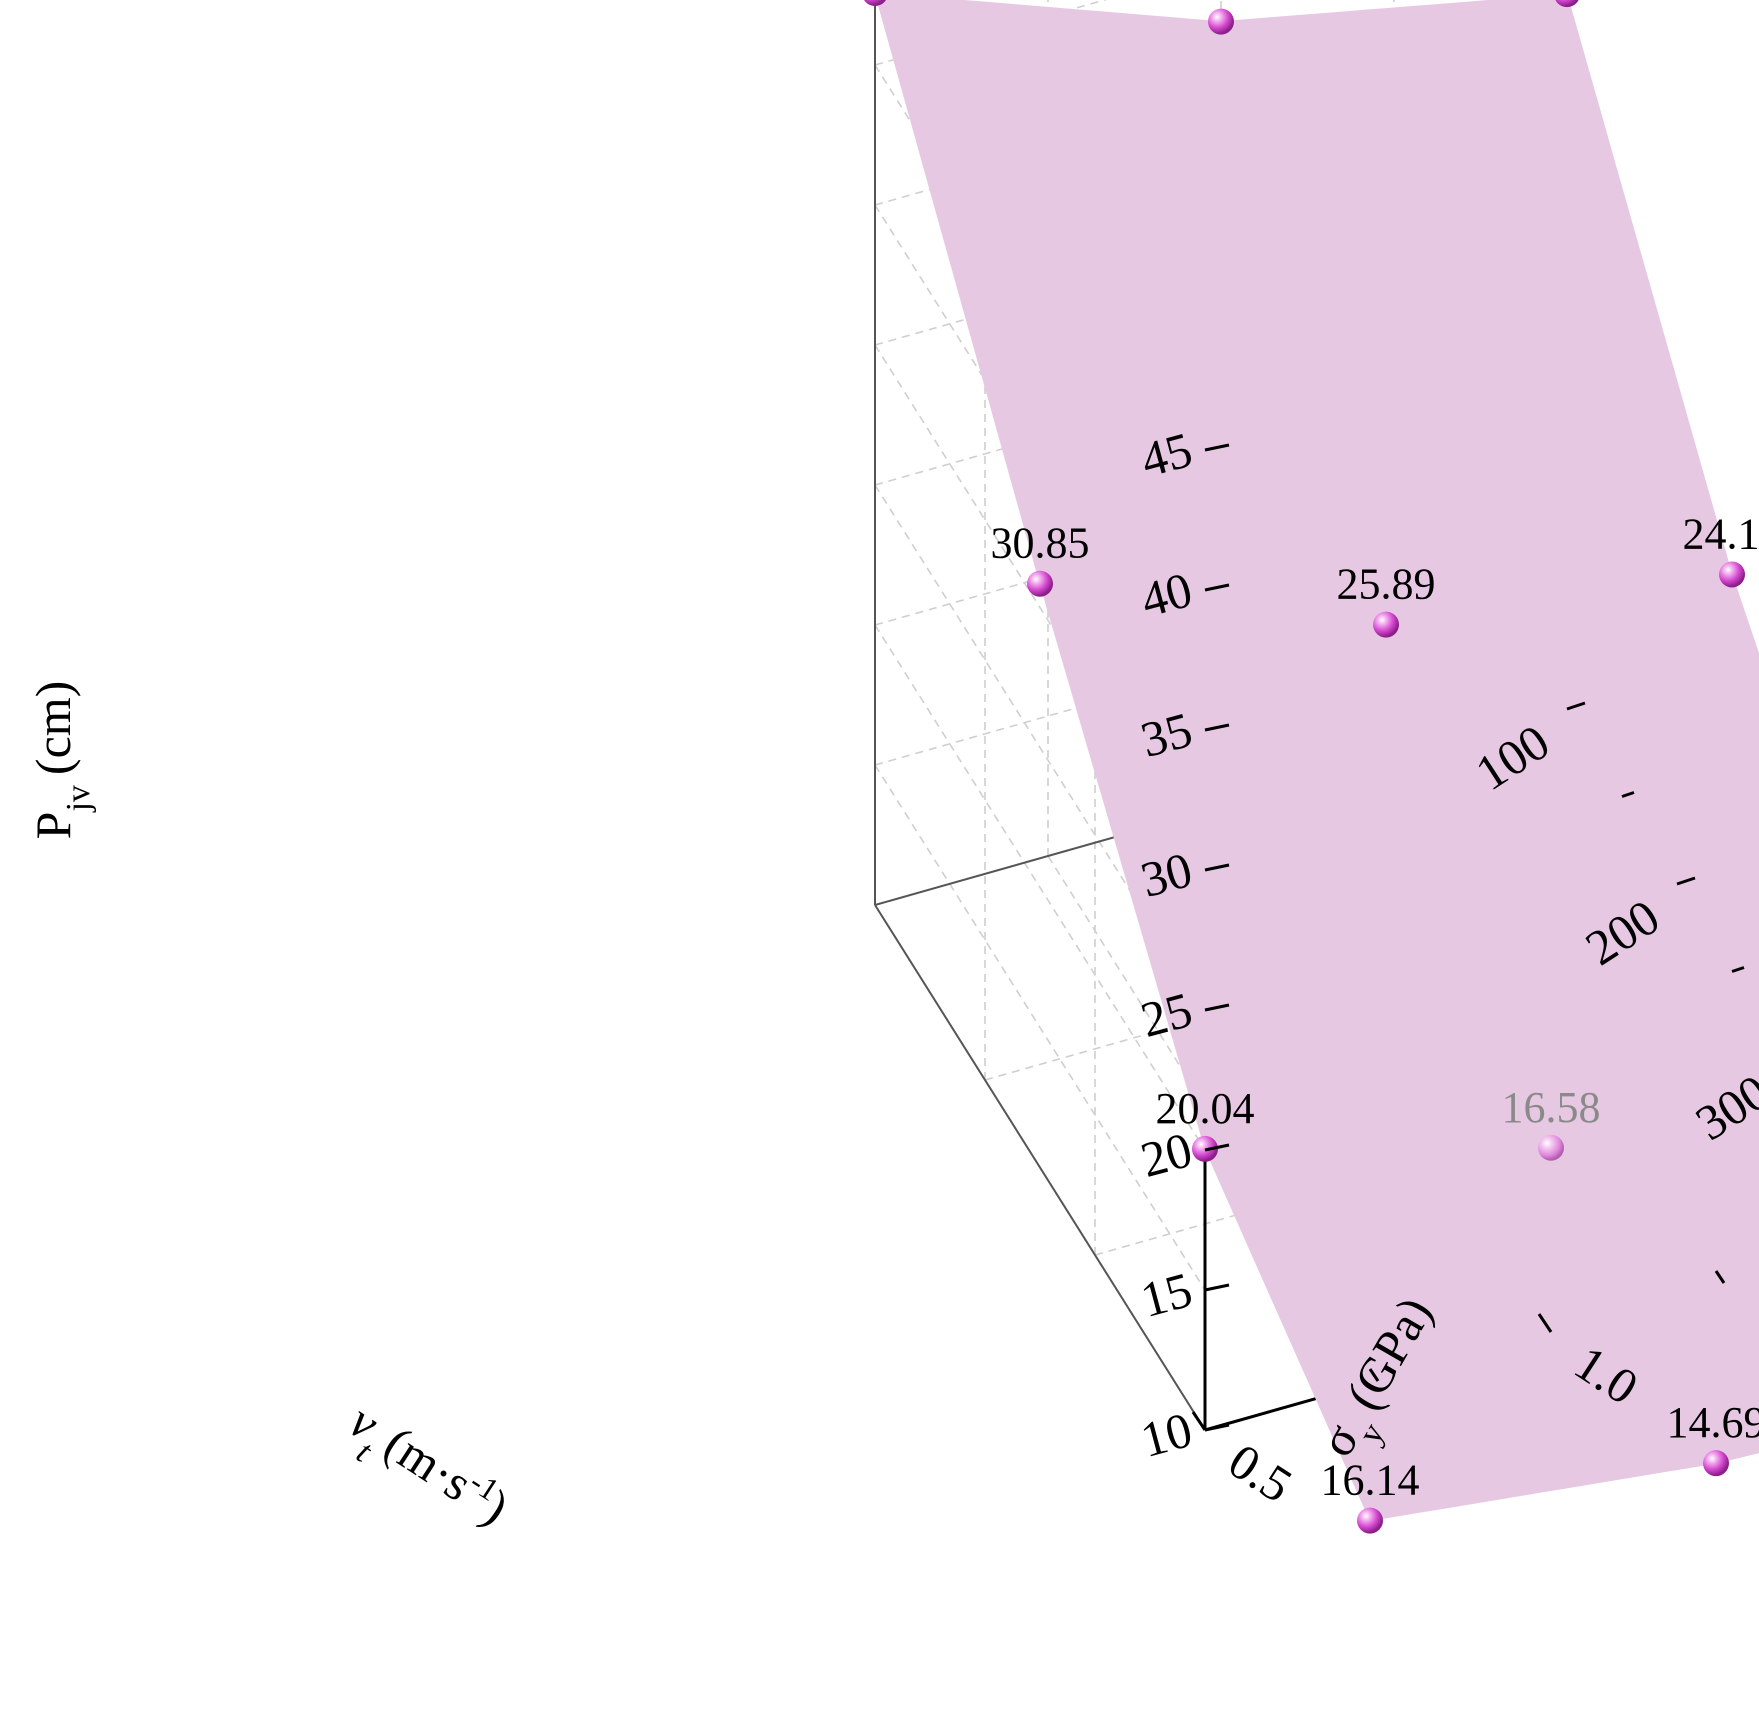  What do you see at coordinates (1166, 1434) in the screenshot?
I see `z-tick-label: 10` at bounding box center [1166, 1434].